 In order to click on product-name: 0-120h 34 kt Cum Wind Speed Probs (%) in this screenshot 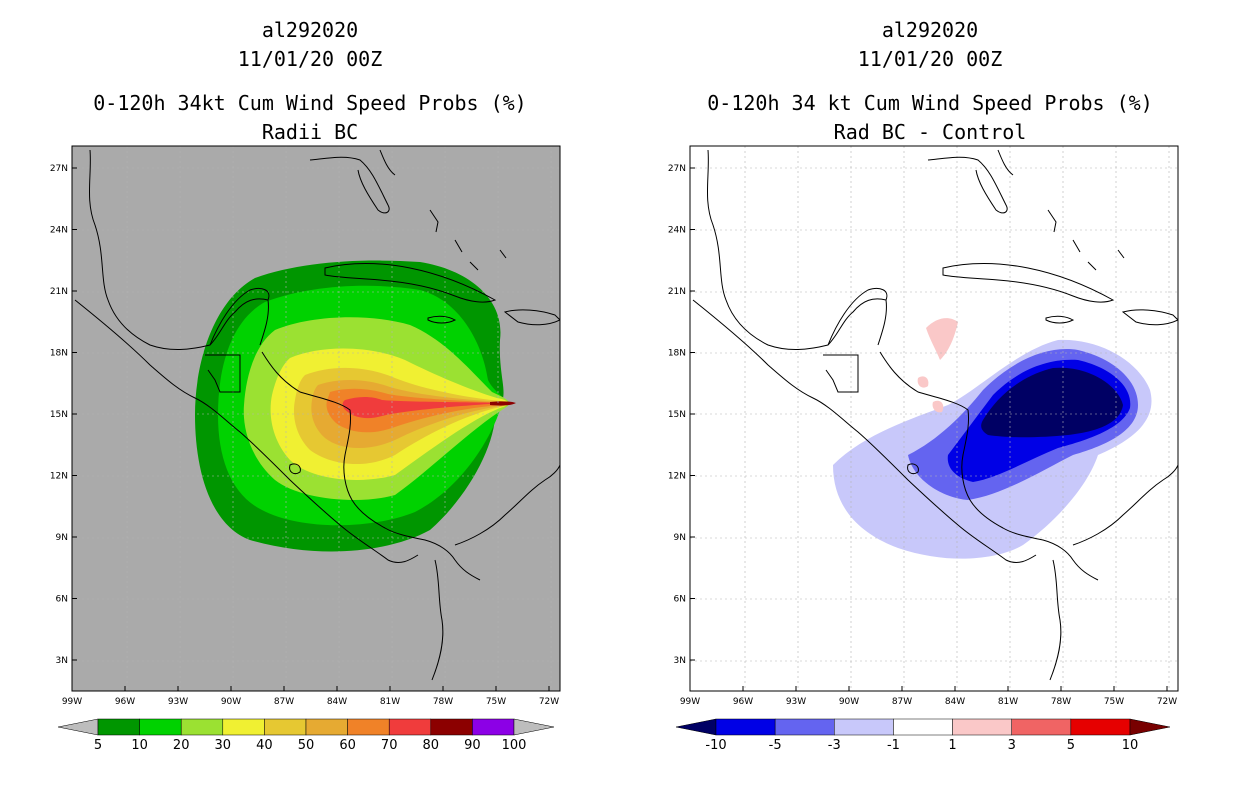, I will do `click(930, 103)`.